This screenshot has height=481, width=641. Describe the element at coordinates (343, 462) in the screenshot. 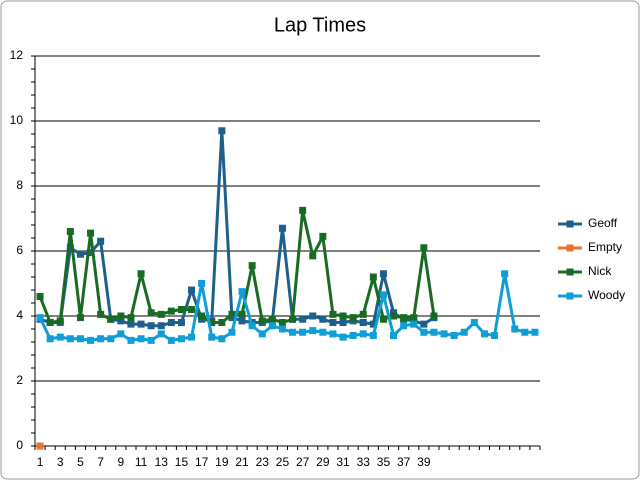

I see `x-tick-label: 31` at that location.